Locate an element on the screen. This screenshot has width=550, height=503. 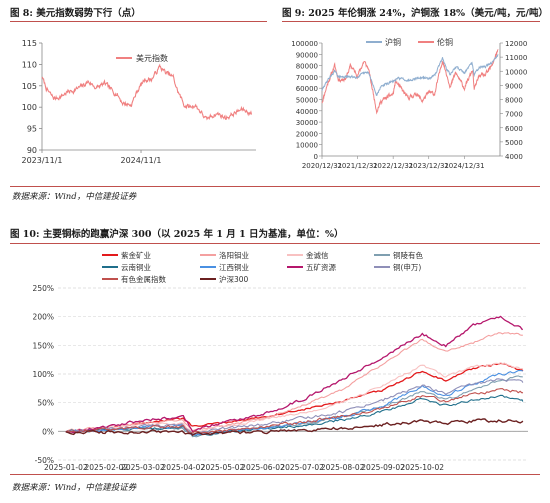
fig9-x-tick-label: 2021/12/31 is located at coordinates (357, 166).